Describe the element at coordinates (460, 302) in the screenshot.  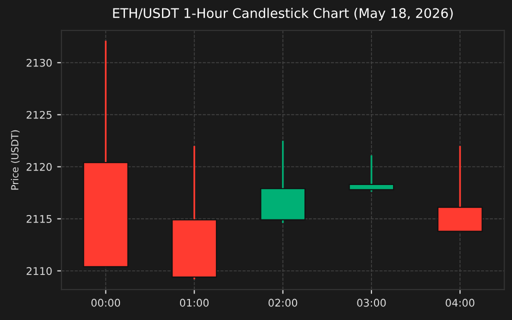
I see `x-tick-label: 04:00` at that location.